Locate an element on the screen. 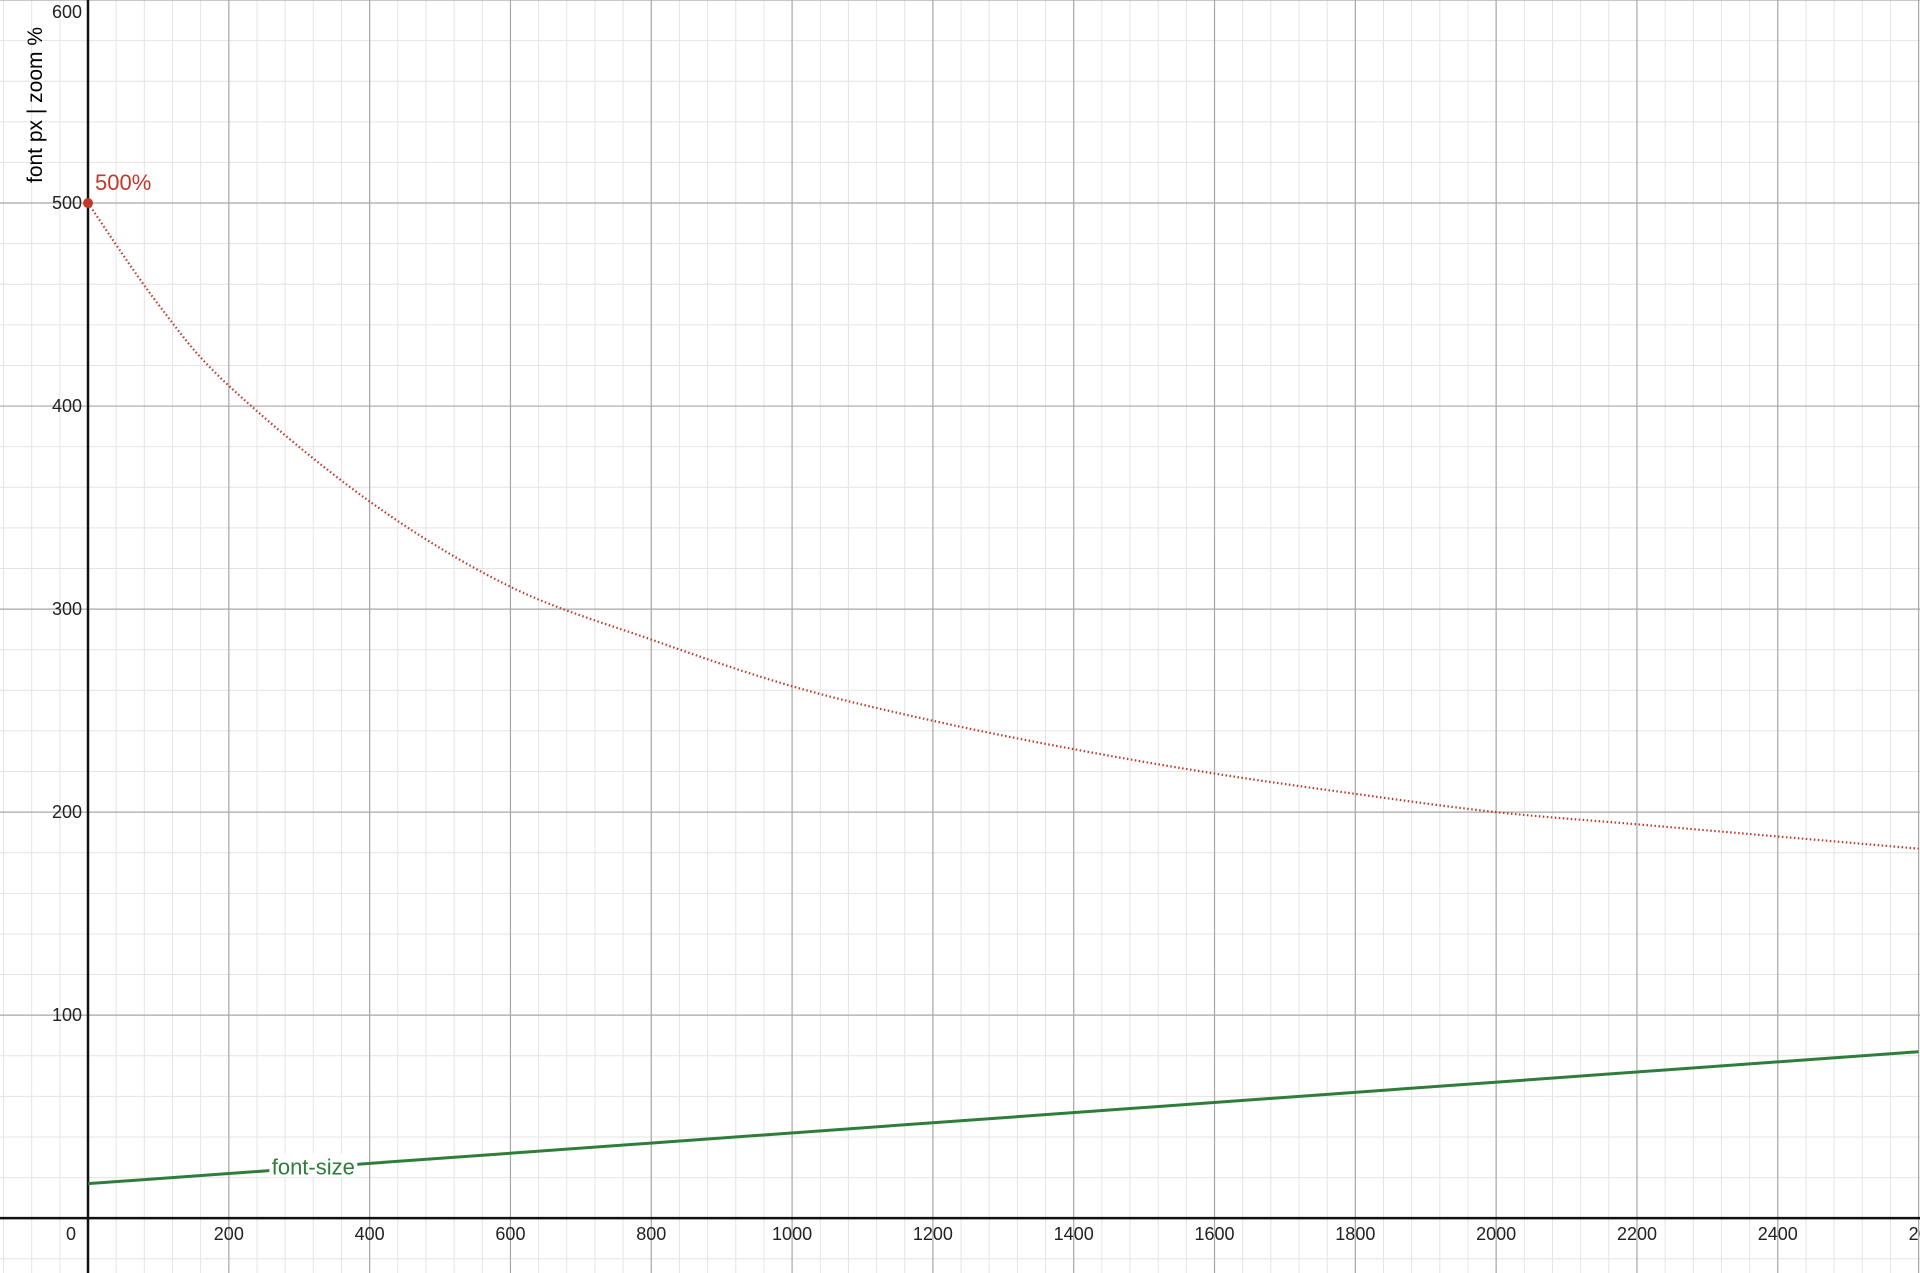  x-tick-label: 1800 is located at coordinates (1355, 1234).